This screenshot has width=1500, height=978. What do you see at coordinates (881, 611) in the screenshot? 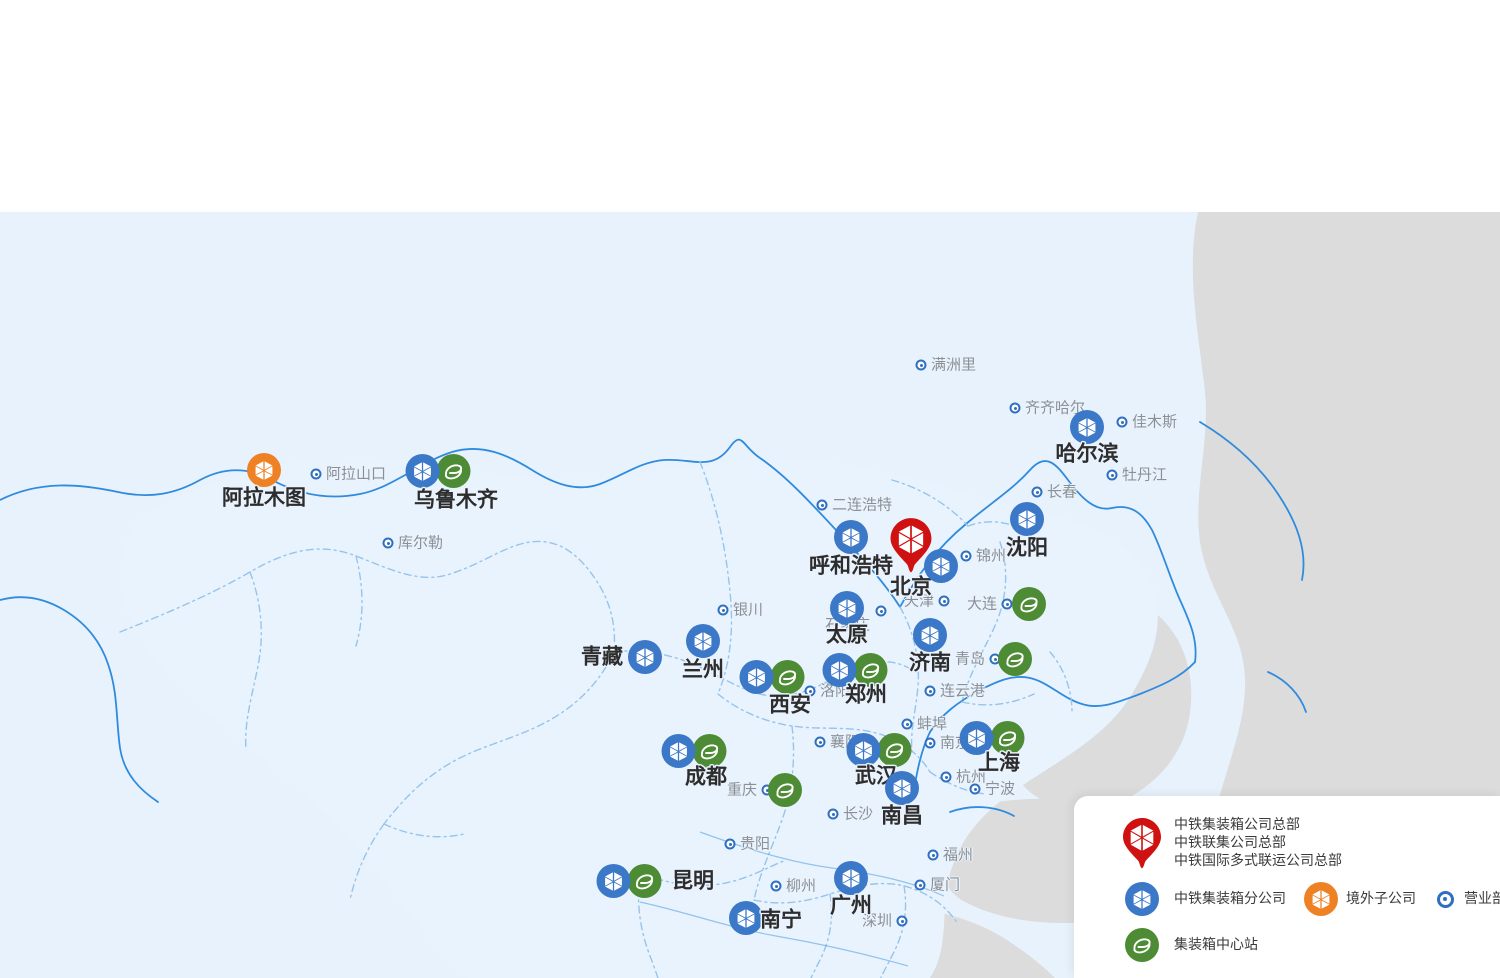
I see `office-marker-shijiazhuang` at bounding box center [881, 611].